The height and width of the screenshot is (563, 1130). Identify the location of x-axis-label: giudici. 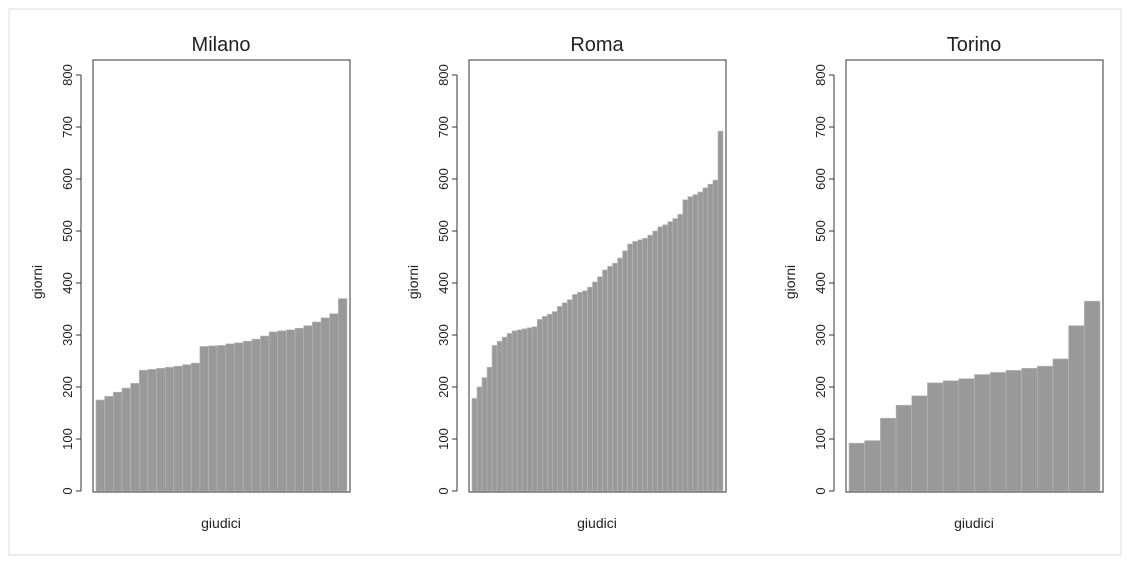
(221, 523).